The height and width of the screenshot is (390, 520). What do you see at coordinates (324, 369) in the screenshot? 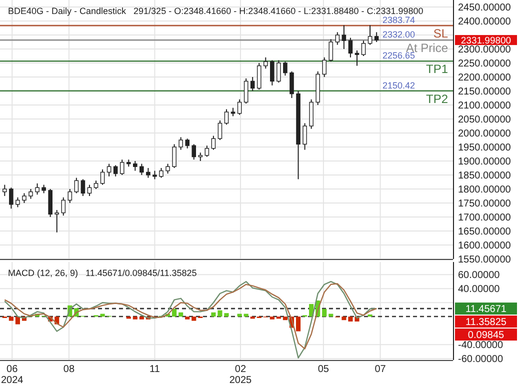
I see `x-tick-label: 05` at bounding box center [324, 369].